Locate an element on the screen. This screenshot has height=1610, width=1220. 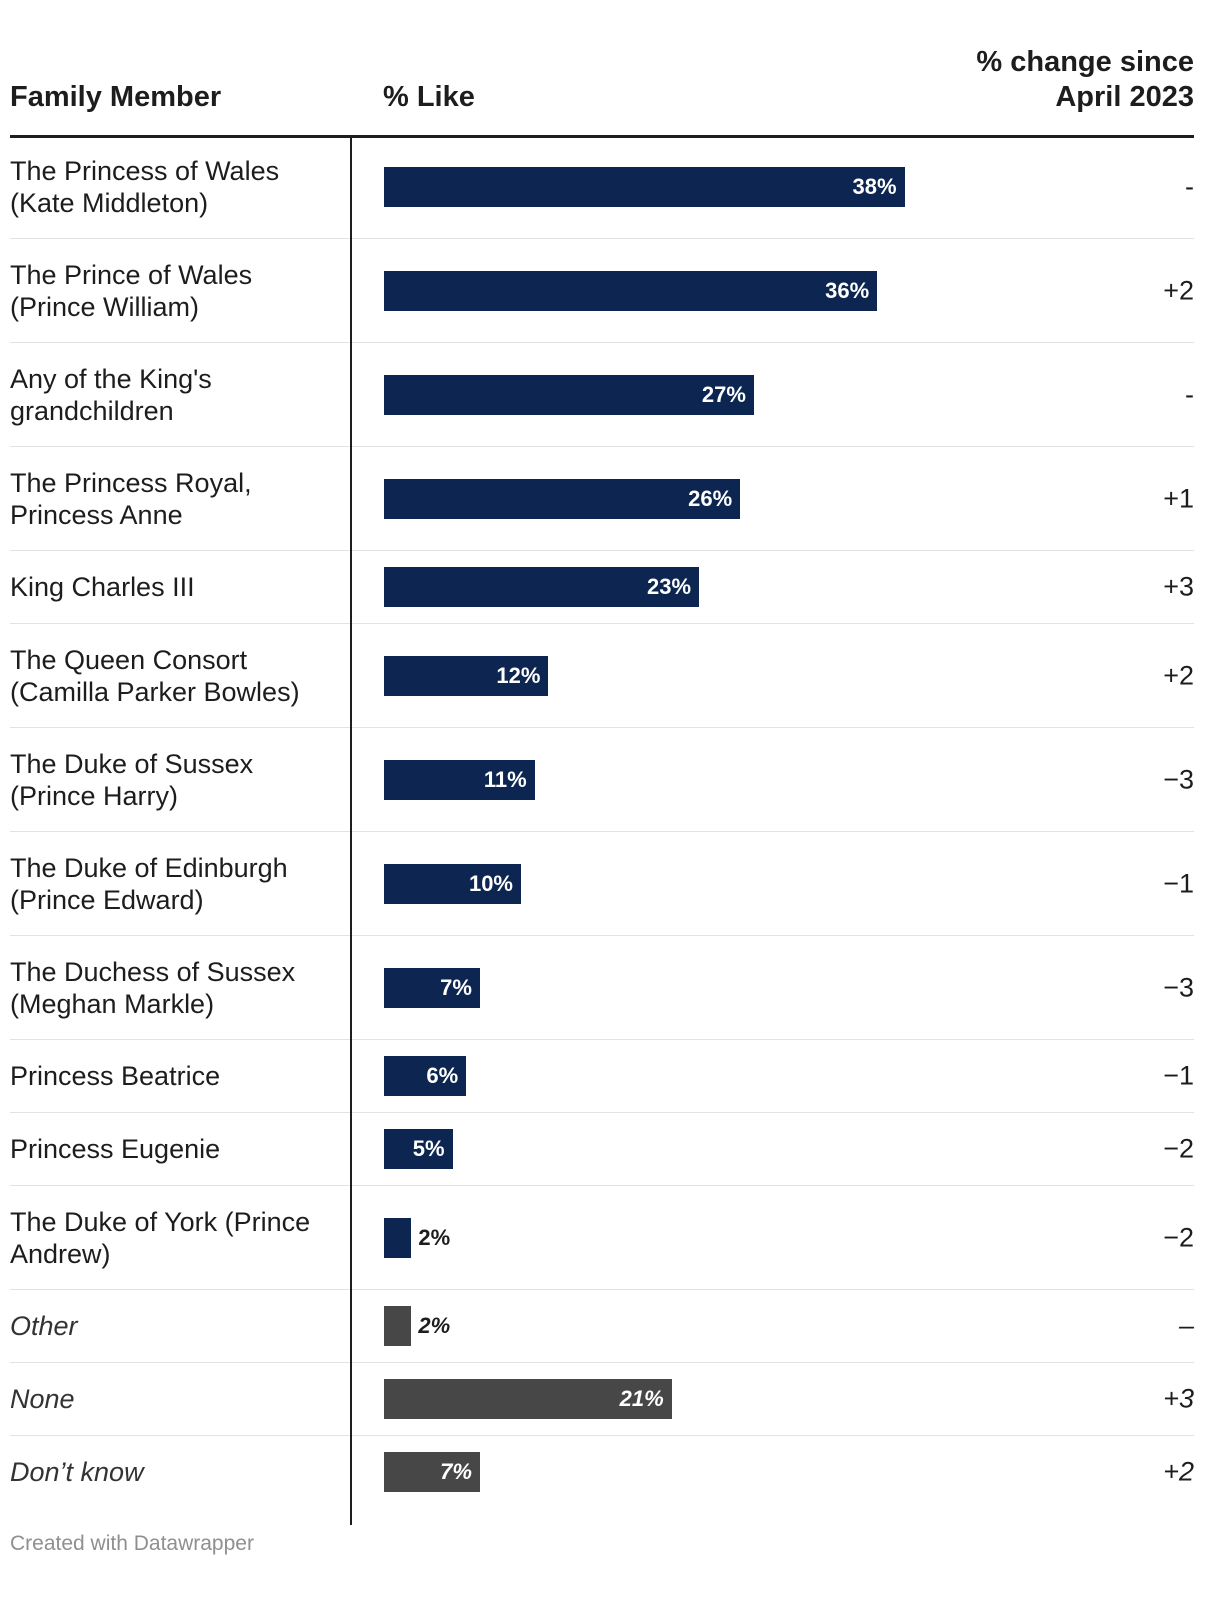
column-header-change-line2: April 2023 is located at coordinates (1124, 97).